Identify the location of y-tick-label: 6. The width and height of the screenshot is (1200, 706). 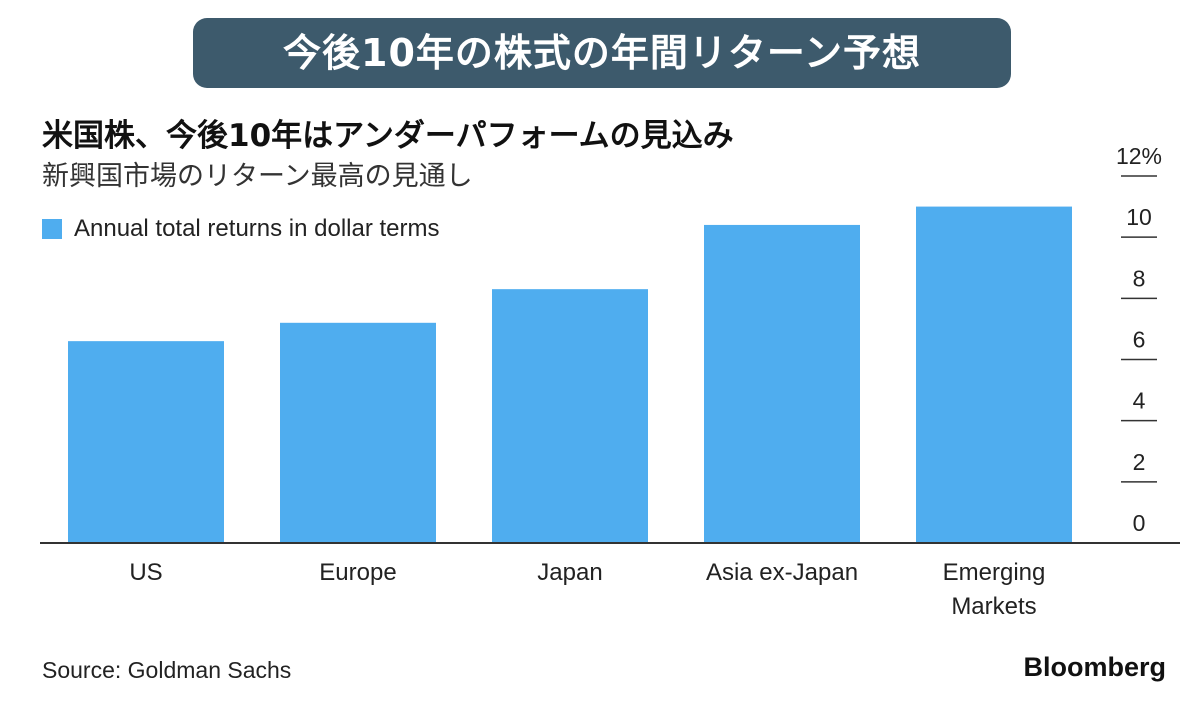
(1139, 340).